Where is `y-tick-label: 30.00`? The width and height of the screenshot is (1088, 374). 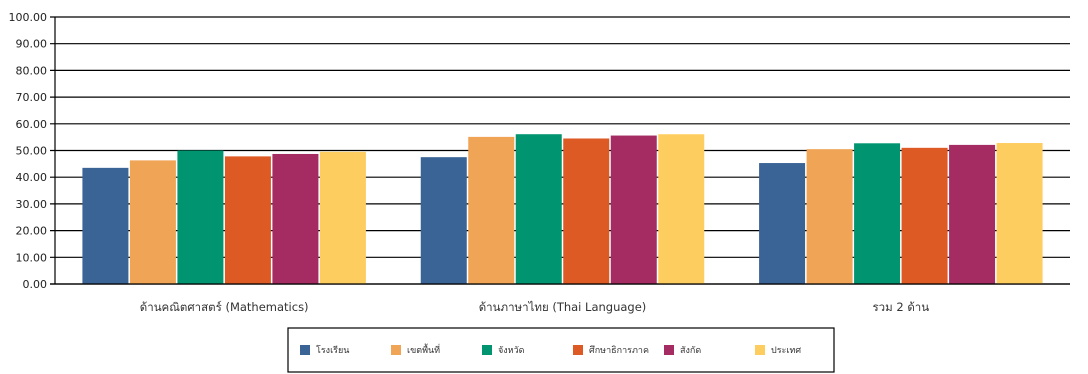
y-tick-label: 30.00 is located at coordinates (32, 204).